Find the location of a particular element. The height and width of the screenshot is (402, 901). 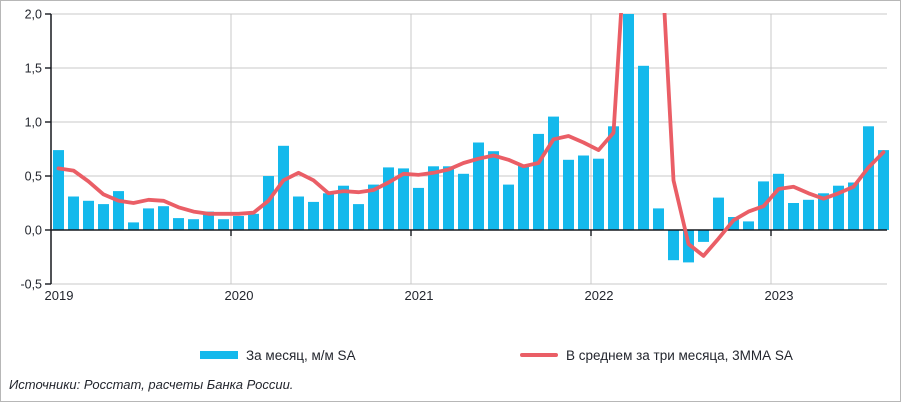

line-series-swatch is located at coordinates (539, 355).